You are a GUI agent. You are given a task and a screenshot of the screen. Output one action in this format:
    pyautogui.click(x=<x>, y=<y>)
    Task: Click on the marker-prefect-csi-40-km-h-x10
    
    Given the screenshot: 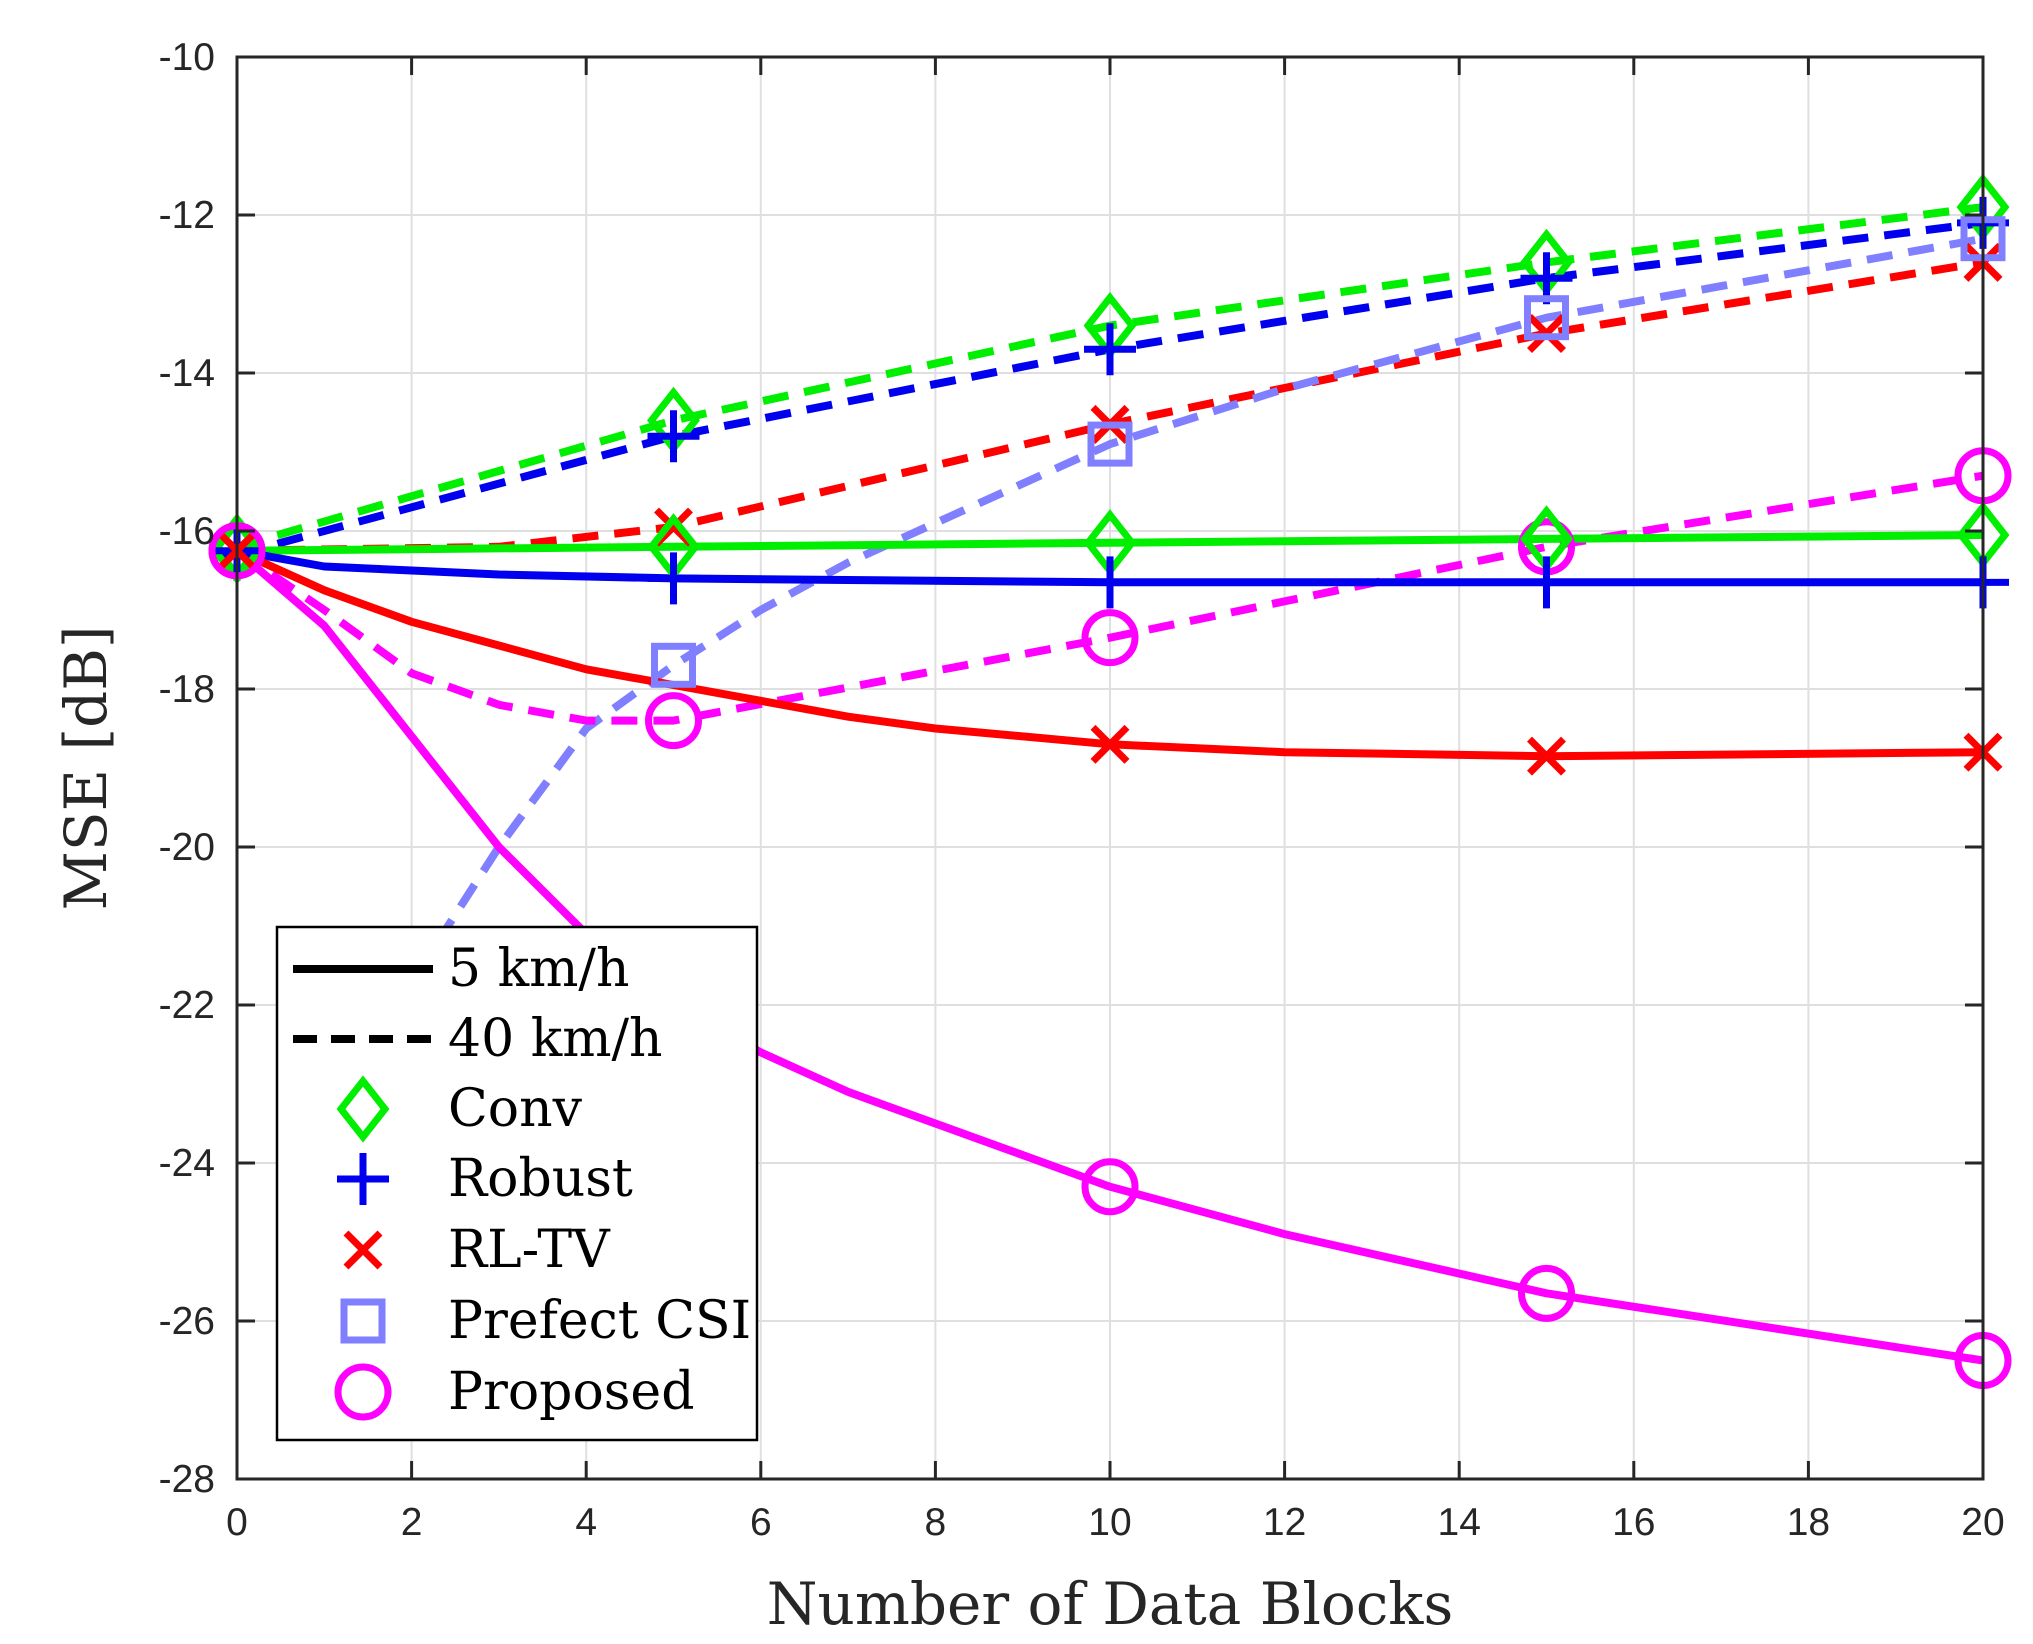 What is the action you would take?
    pyautogui.click(x=1110, y=444)
    